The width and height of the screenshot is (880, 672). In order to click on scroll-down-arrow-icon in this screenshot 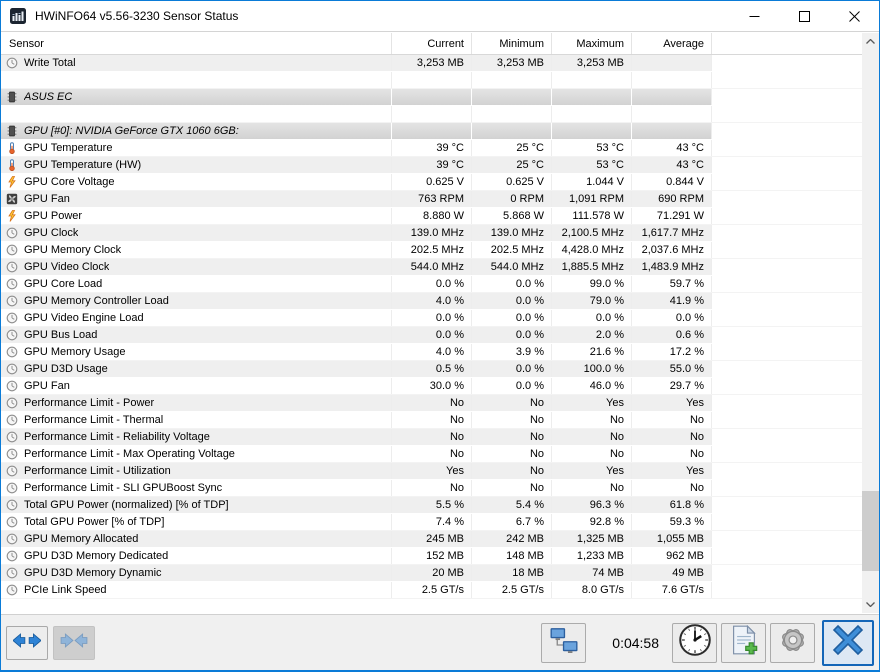, I will do `click(870, 604)`.